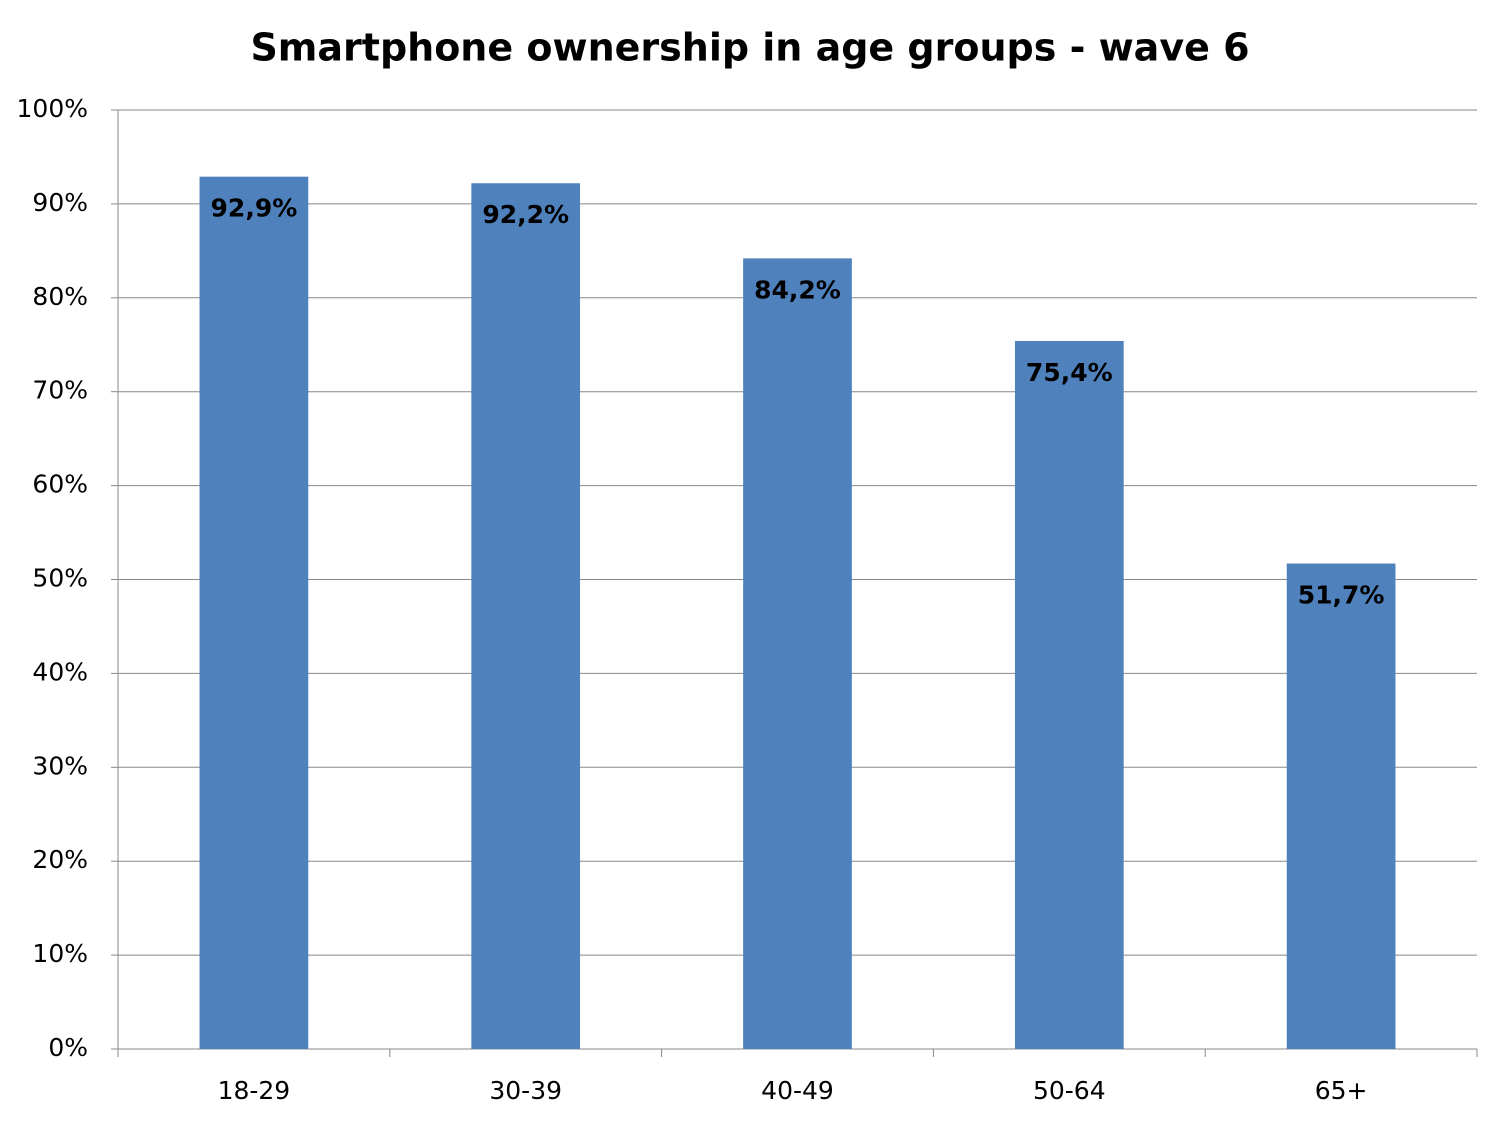 Image resolution: width=1500 pixels, height=1124 pixels. What do you see at coordinates (525, 1090) in the screenshot?
I see `x-tick-label: 30-39` at bounding box center [525, 1090].